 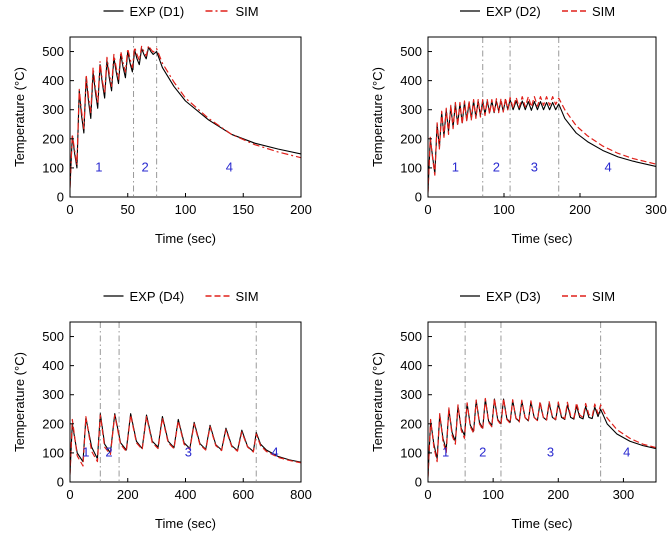 I want to click on x-tick-label: 400, so click(x=186, y=494).